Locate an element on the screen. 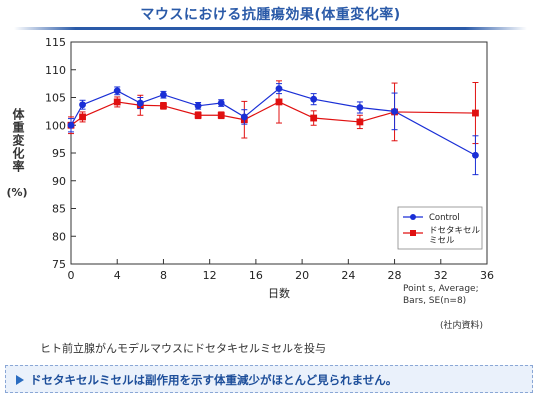 Image resolution: width=541 pixels, height=402 pixels. y-tick-label: 85 is located at coordinates (59, 209).